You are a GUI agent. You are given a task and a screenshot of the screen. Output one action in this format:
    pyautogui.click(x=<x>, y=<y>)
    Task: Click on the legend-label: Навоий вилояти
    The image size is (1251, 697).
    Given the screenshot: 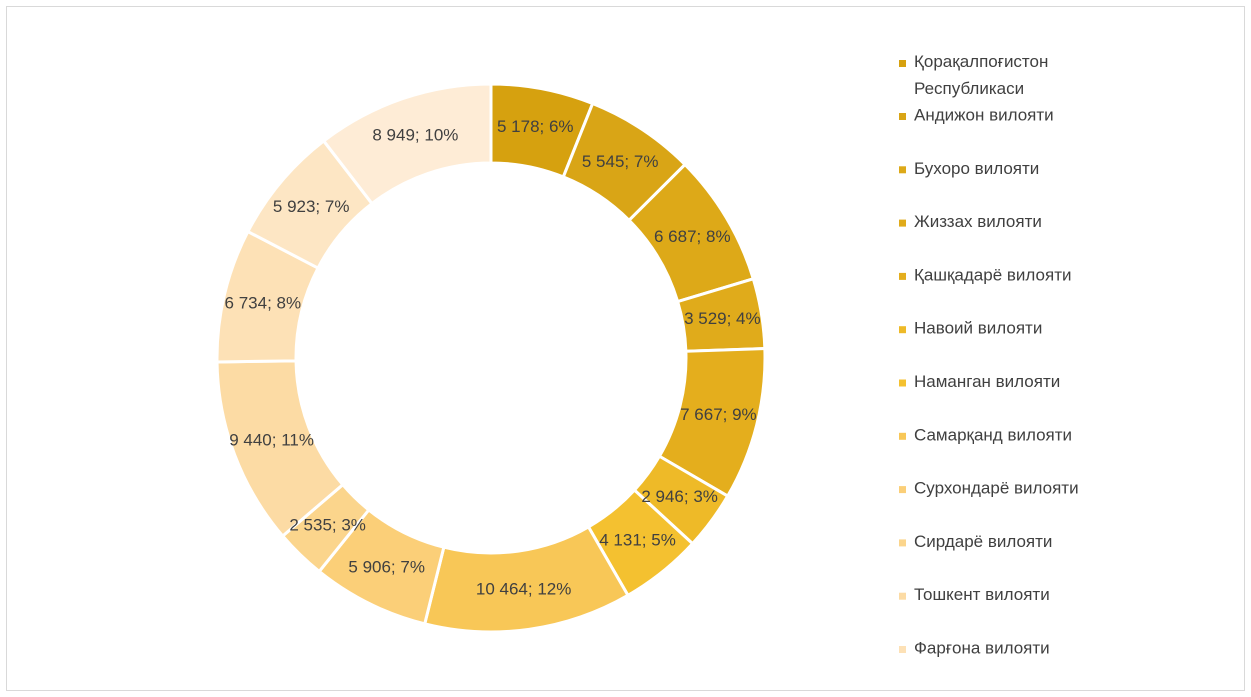 What is the action you would take?
    pyautogui.click(x=978, y=328)
    